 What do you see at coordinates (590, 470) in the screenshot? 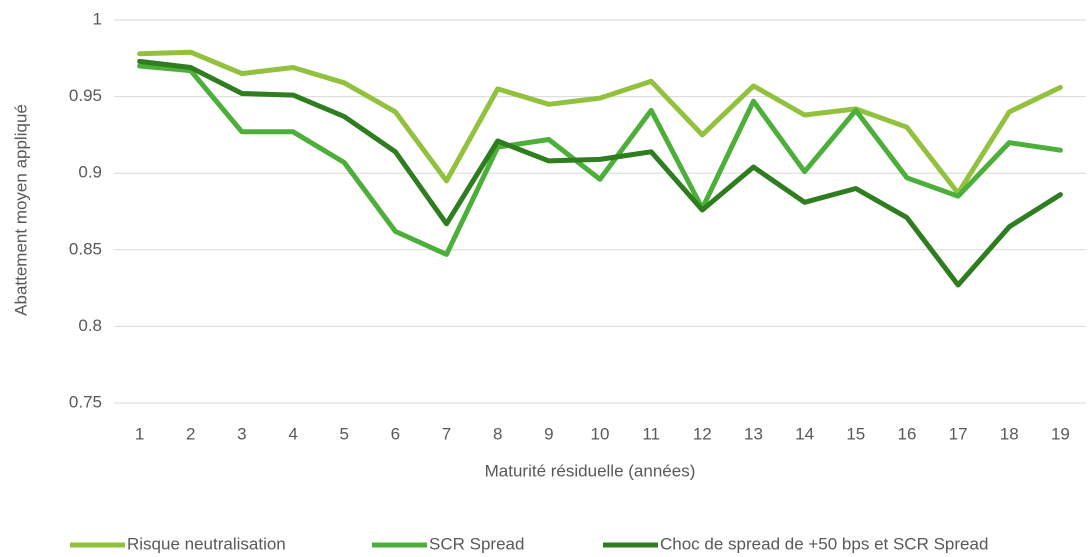
I see `x-axis-title: Maturité résiduelle (années)` at bounding box center [590, 470].